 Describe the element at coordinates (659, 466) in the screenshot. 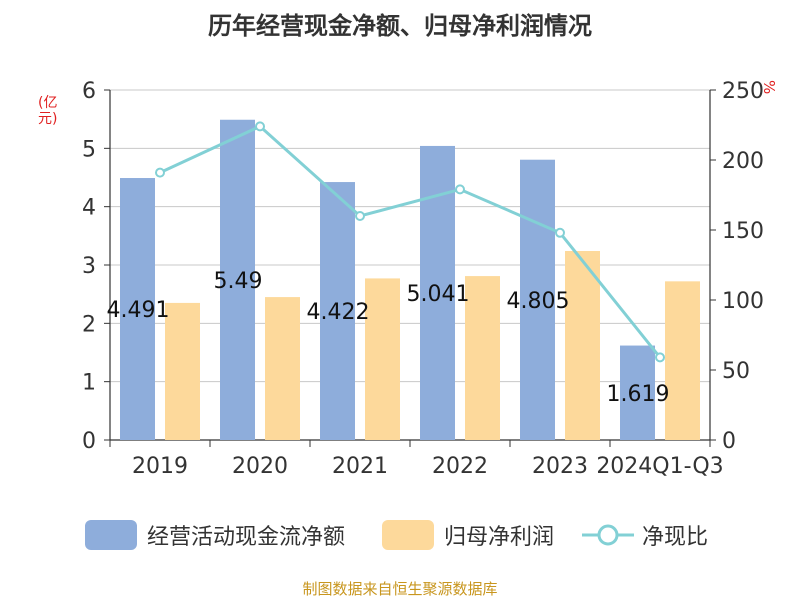

I see `x-axis-tick-label: 2024Q1-Q3` at that location.